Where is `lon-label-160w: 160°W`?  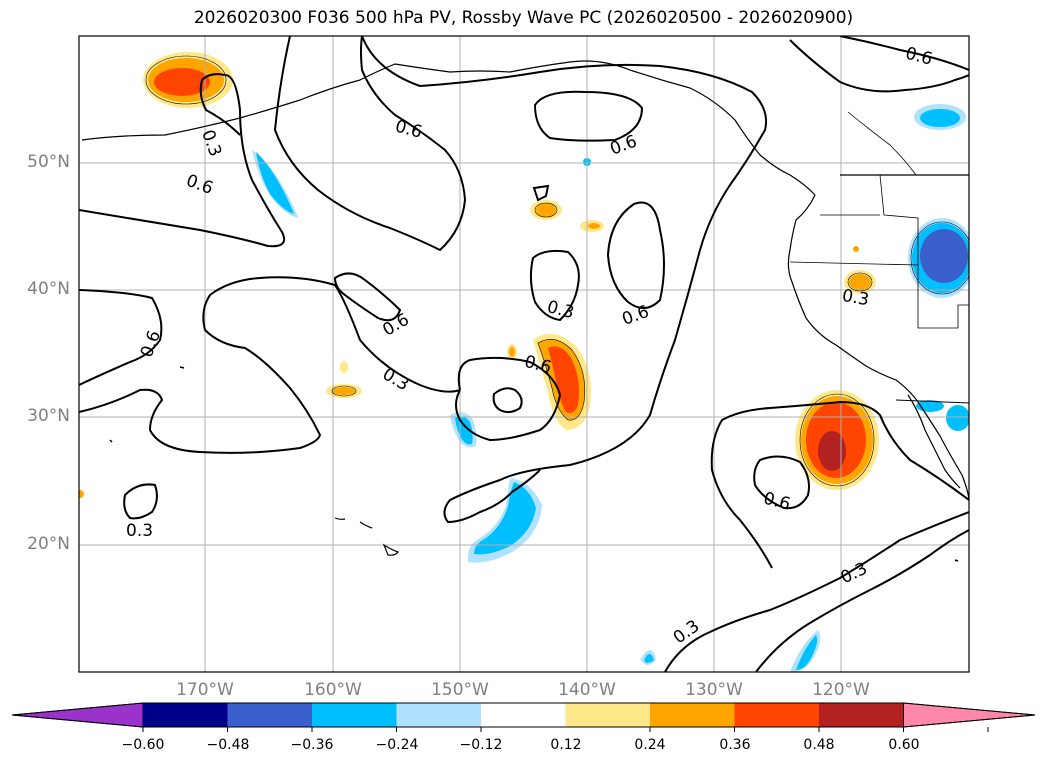 lon-label-160w: 160°W is located at coordinates (333, 690).